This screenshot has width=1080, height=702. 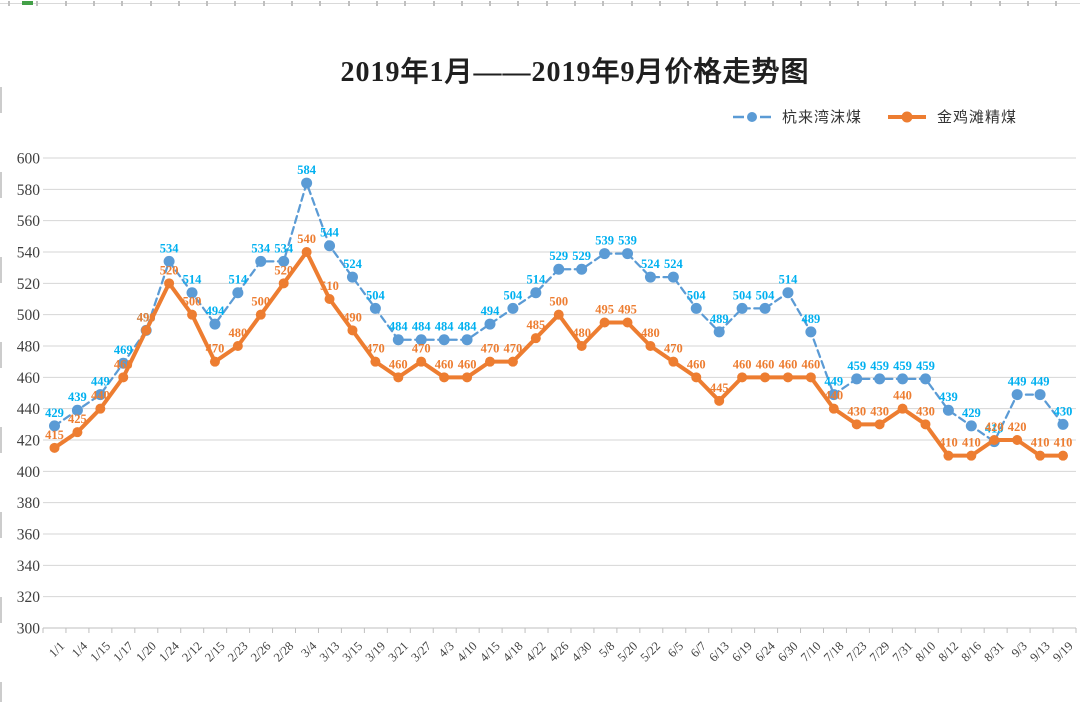 I want to click on x-axis-label: 7/23, so click(x=857, y=652).